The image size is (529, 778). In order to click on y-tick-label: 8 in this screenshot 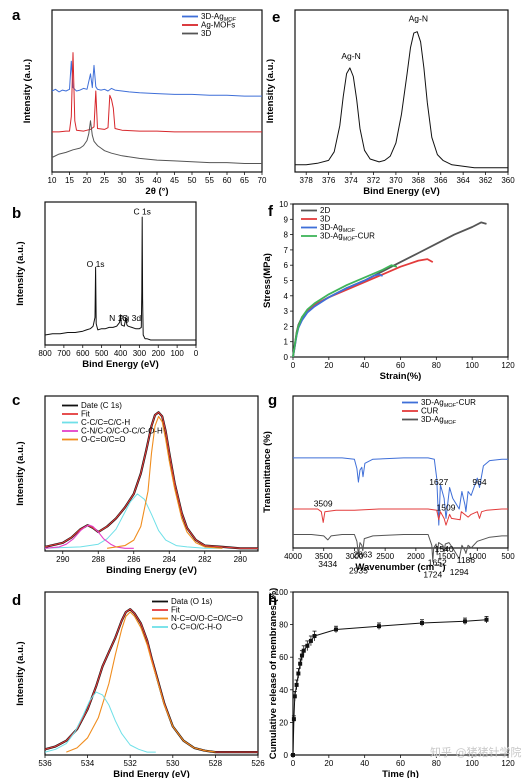, I will do `click(286, 235)`.